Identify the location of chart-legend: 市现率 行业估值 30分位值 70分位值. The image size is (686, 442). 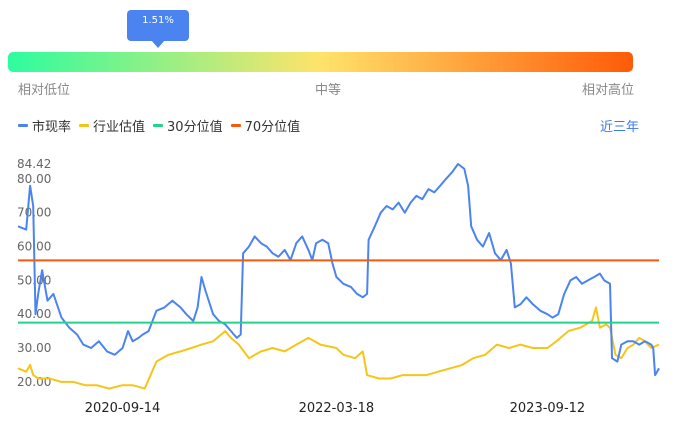
(163, 125).